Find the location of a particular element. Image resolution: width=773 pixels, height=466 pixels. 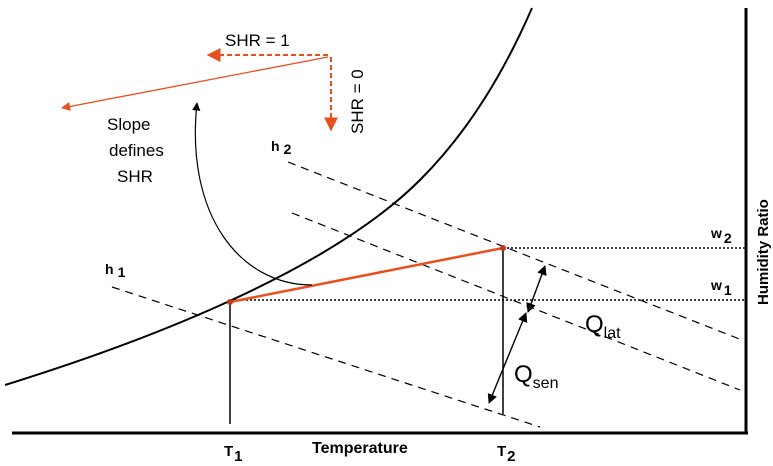

slope-label-line2: defines is located at coordinates (136, 150).